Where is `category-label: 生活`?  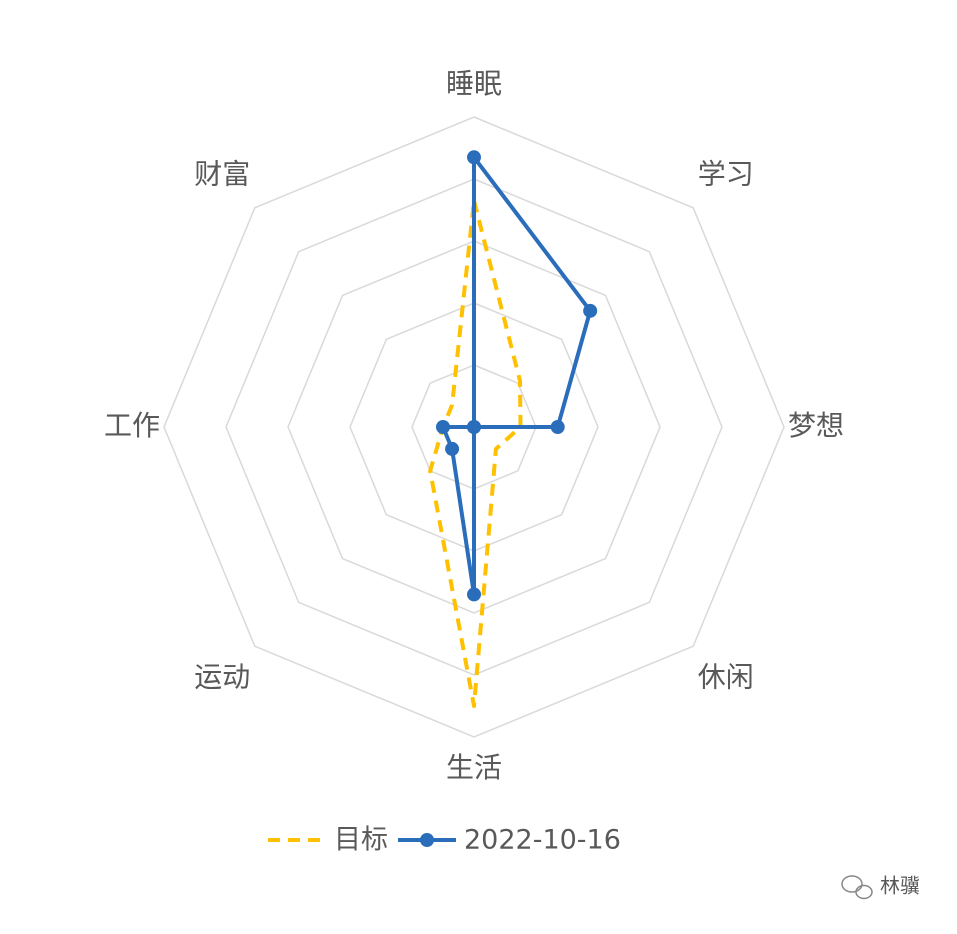
category-label: 生活 is located at coordinates (474, 767).